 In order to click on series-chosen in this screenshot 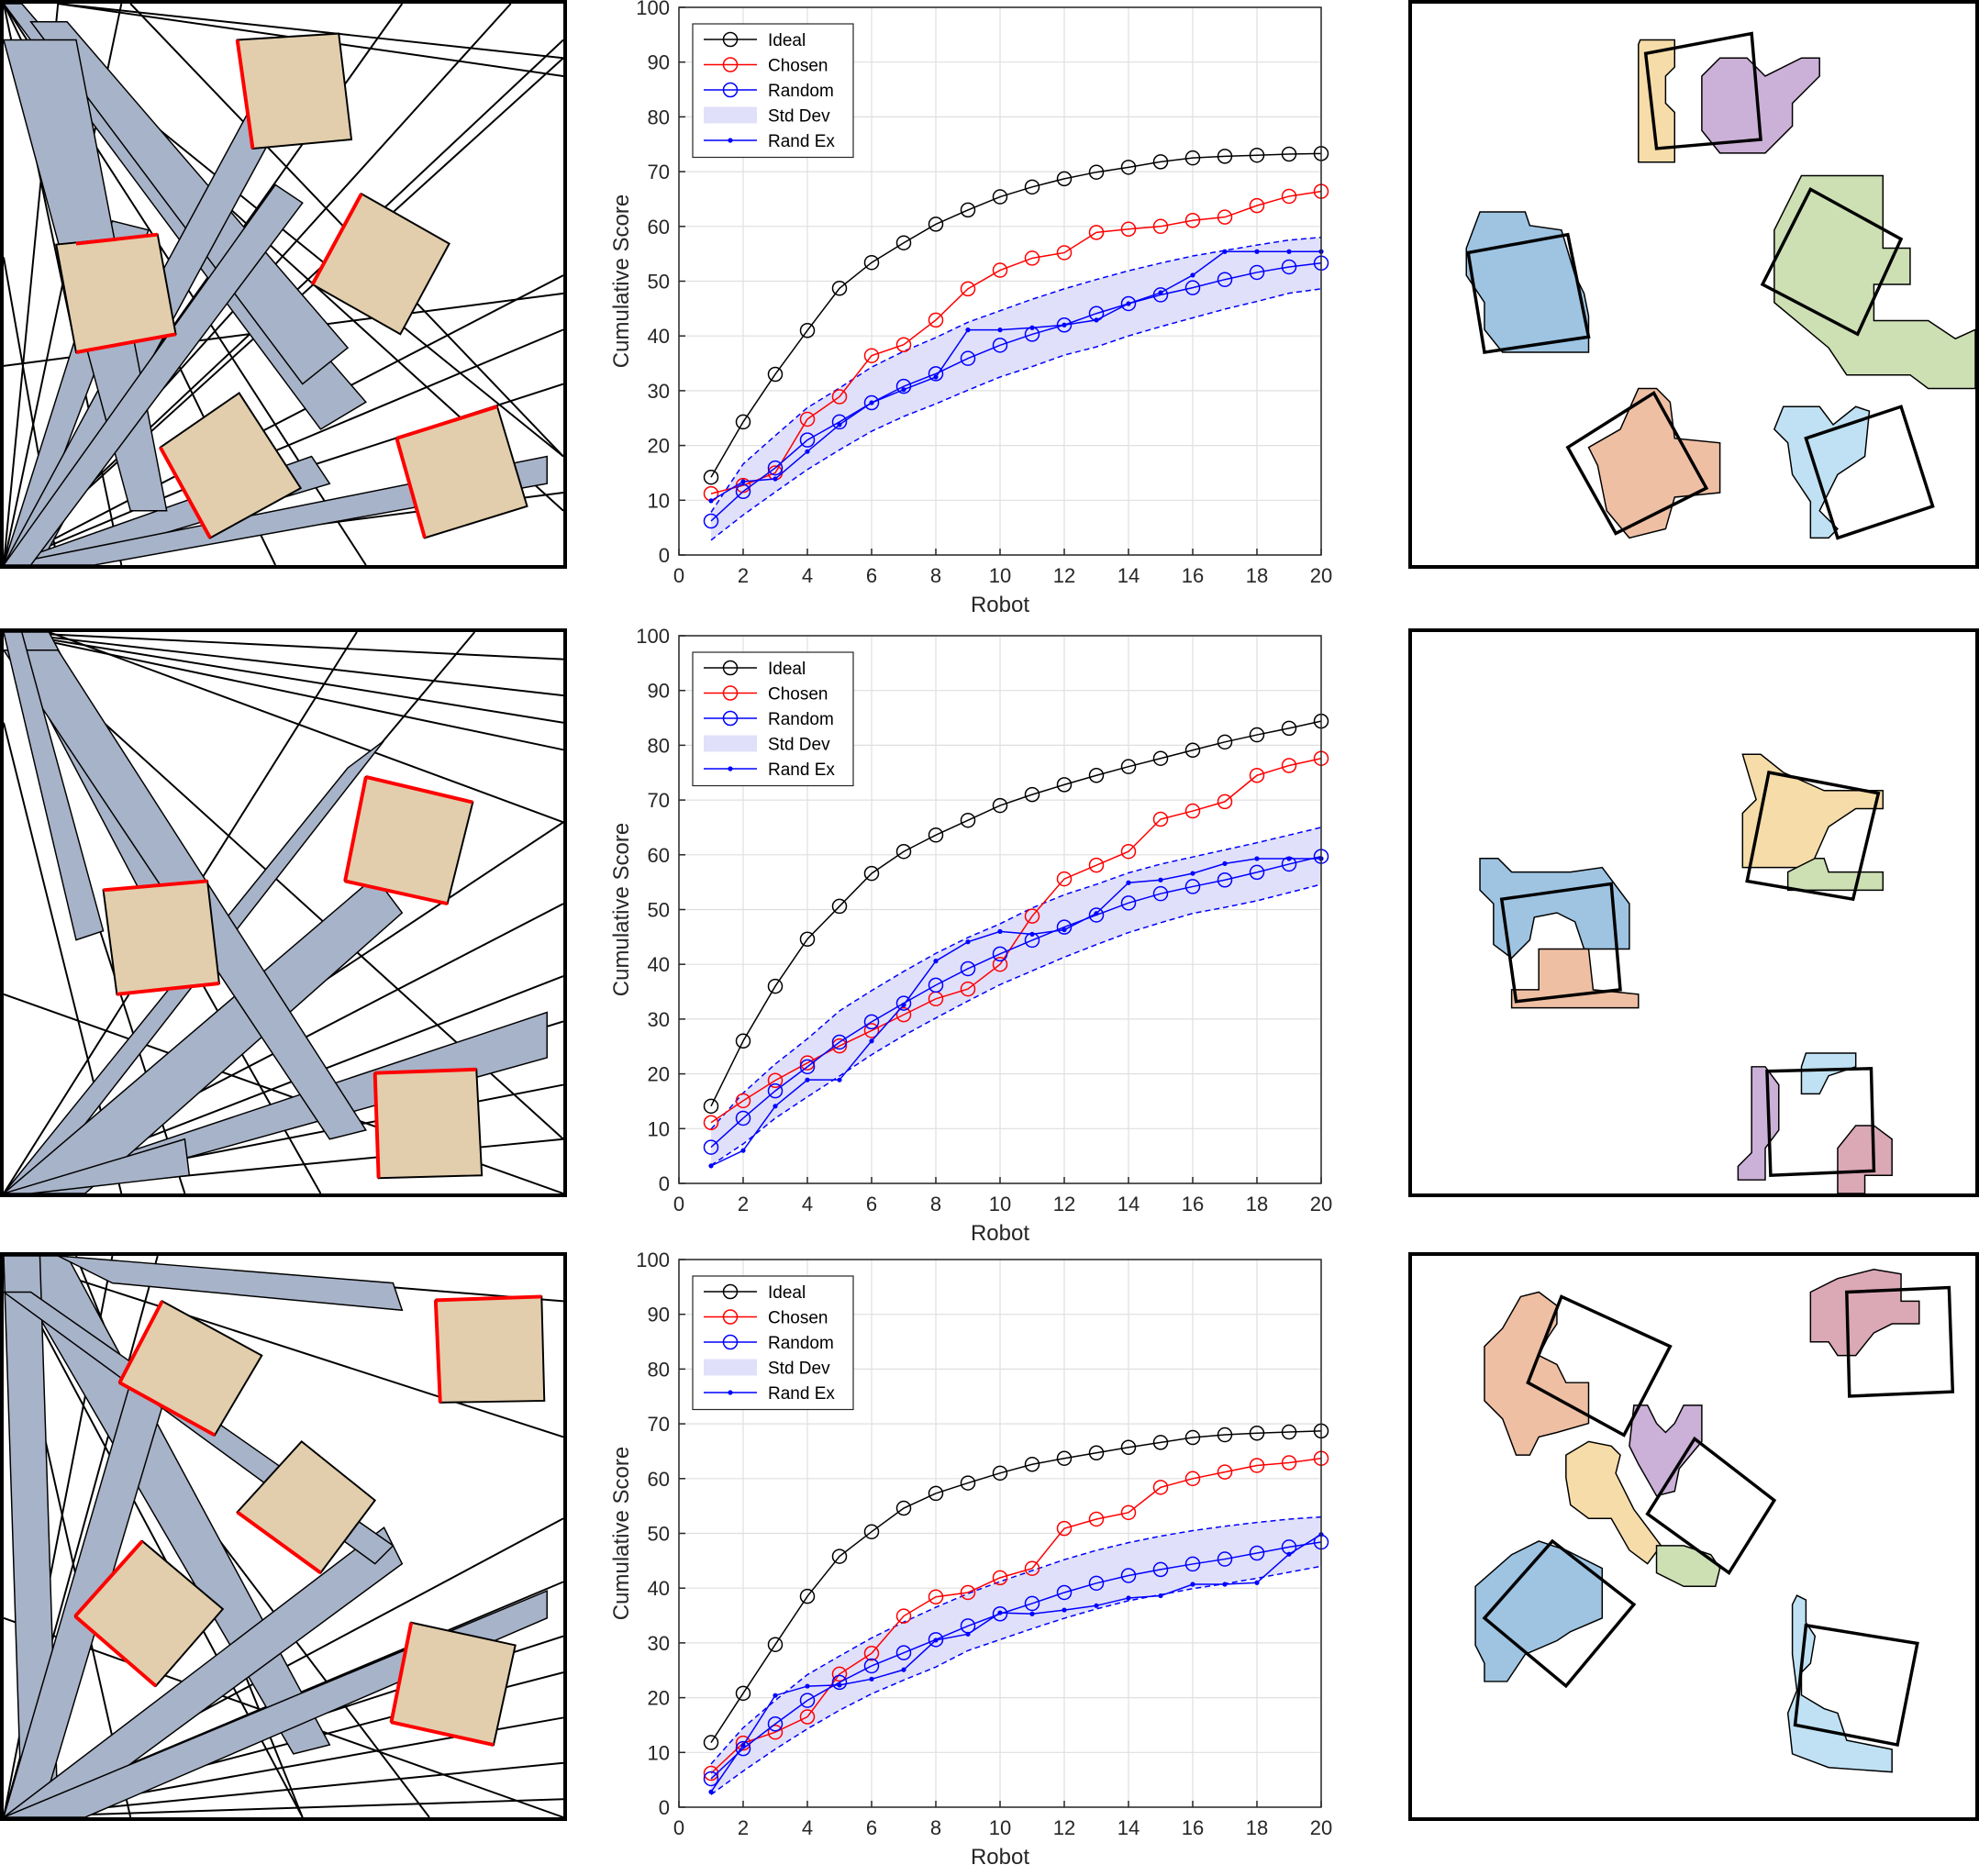, I will do `click(1016, 940)`.